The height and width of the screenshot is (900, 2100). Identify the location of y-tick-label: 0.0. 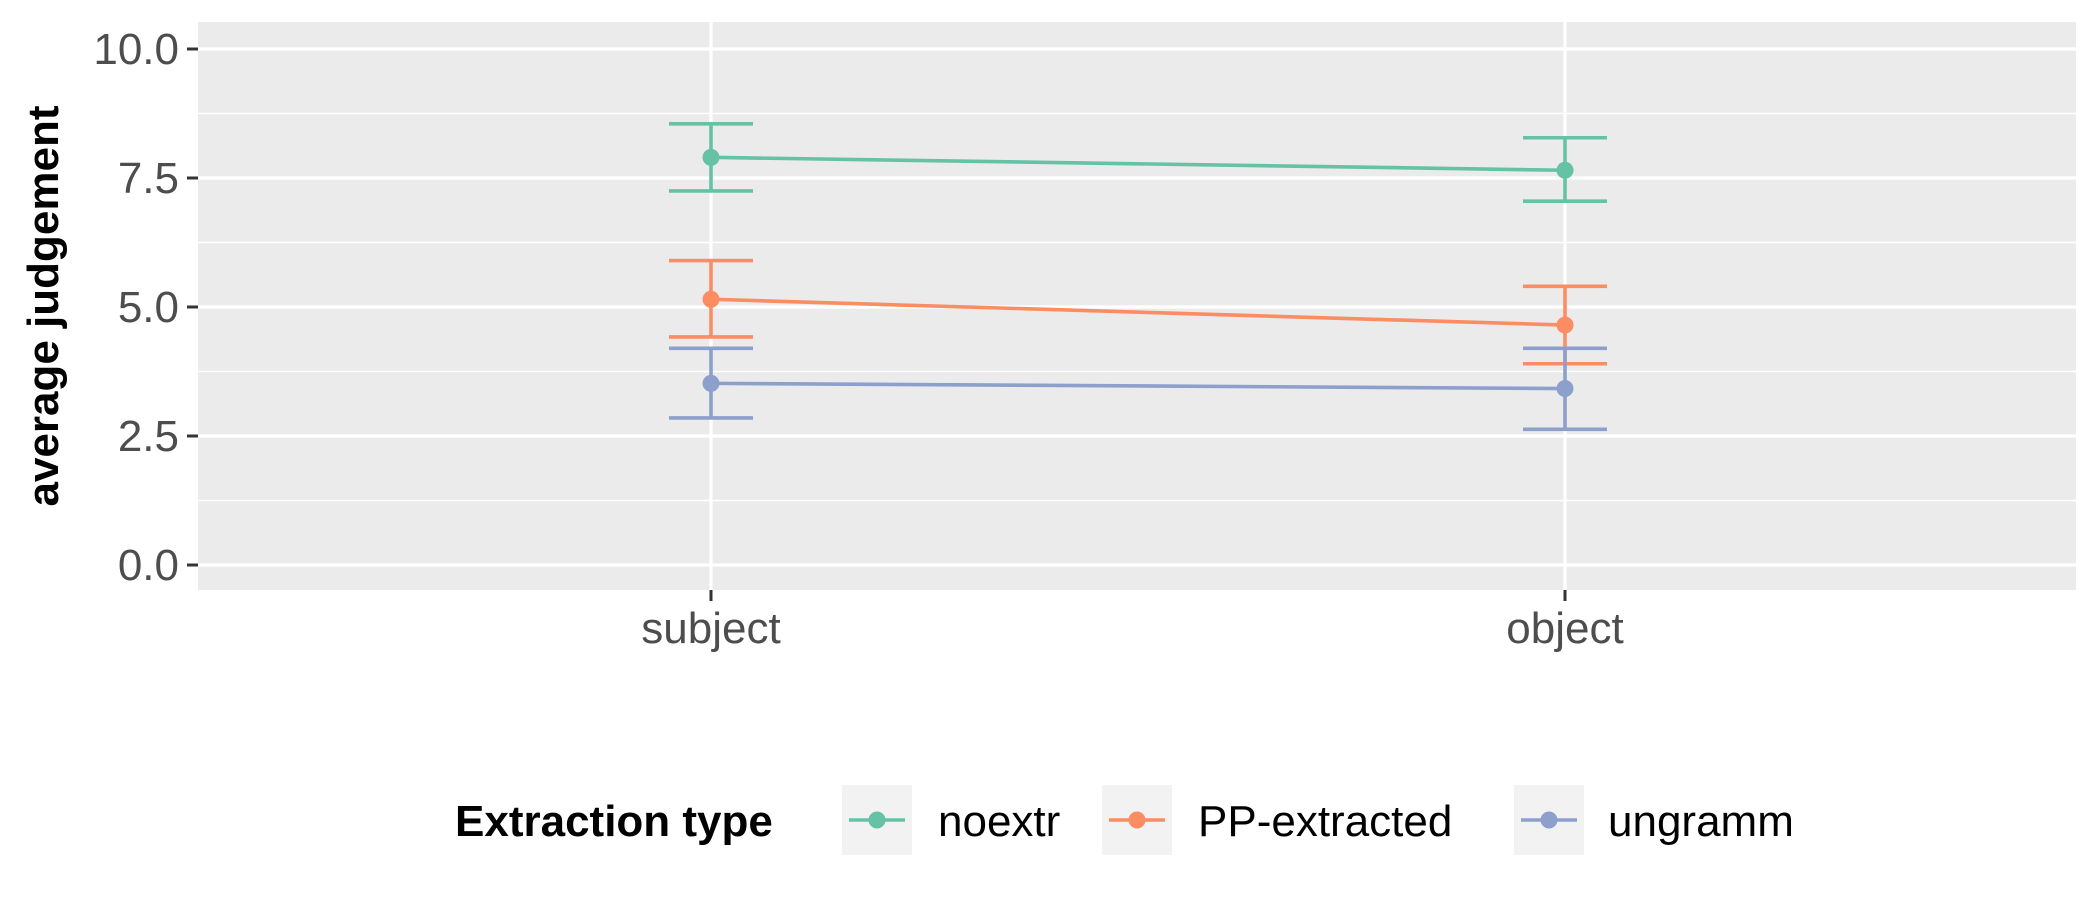
(148, 565).